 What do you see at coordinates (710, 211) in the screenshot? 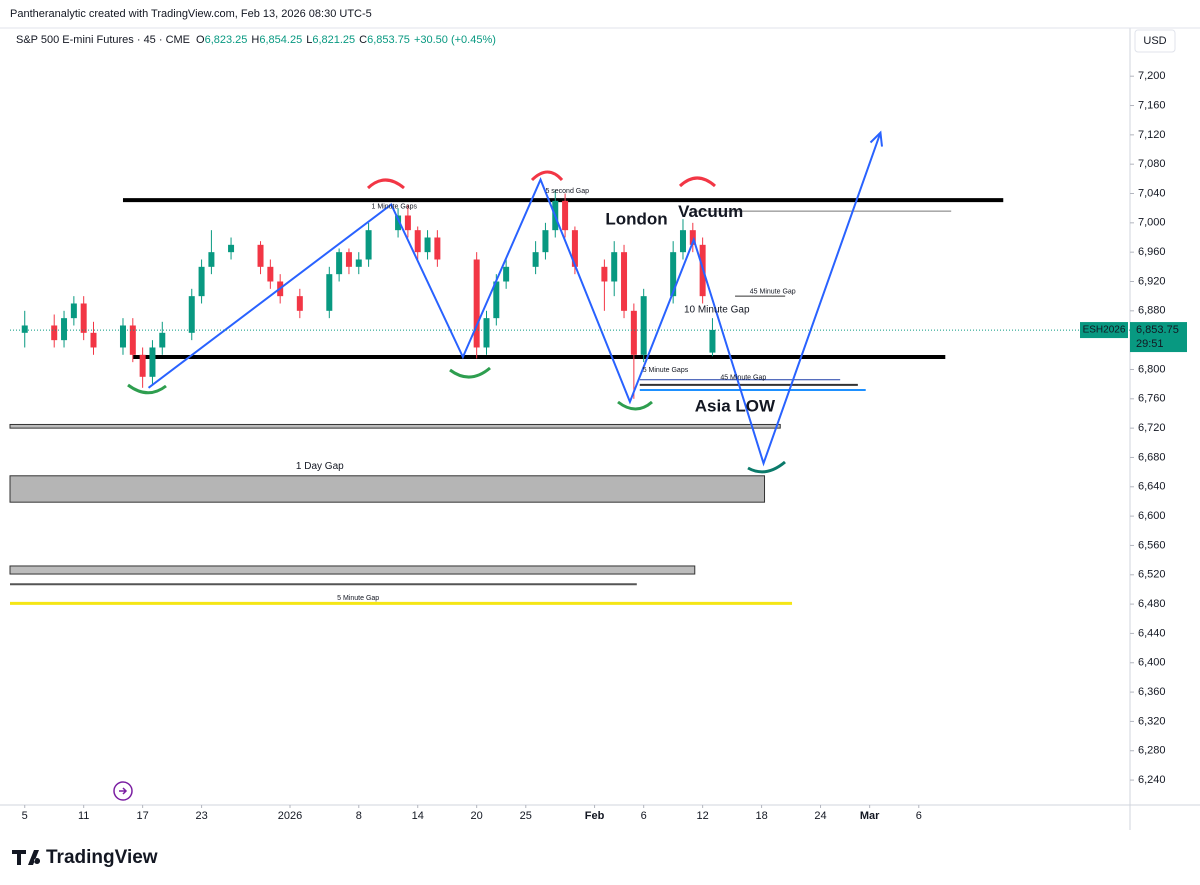
I see `annotation: Vacuum` at bounding box center [710, 211].